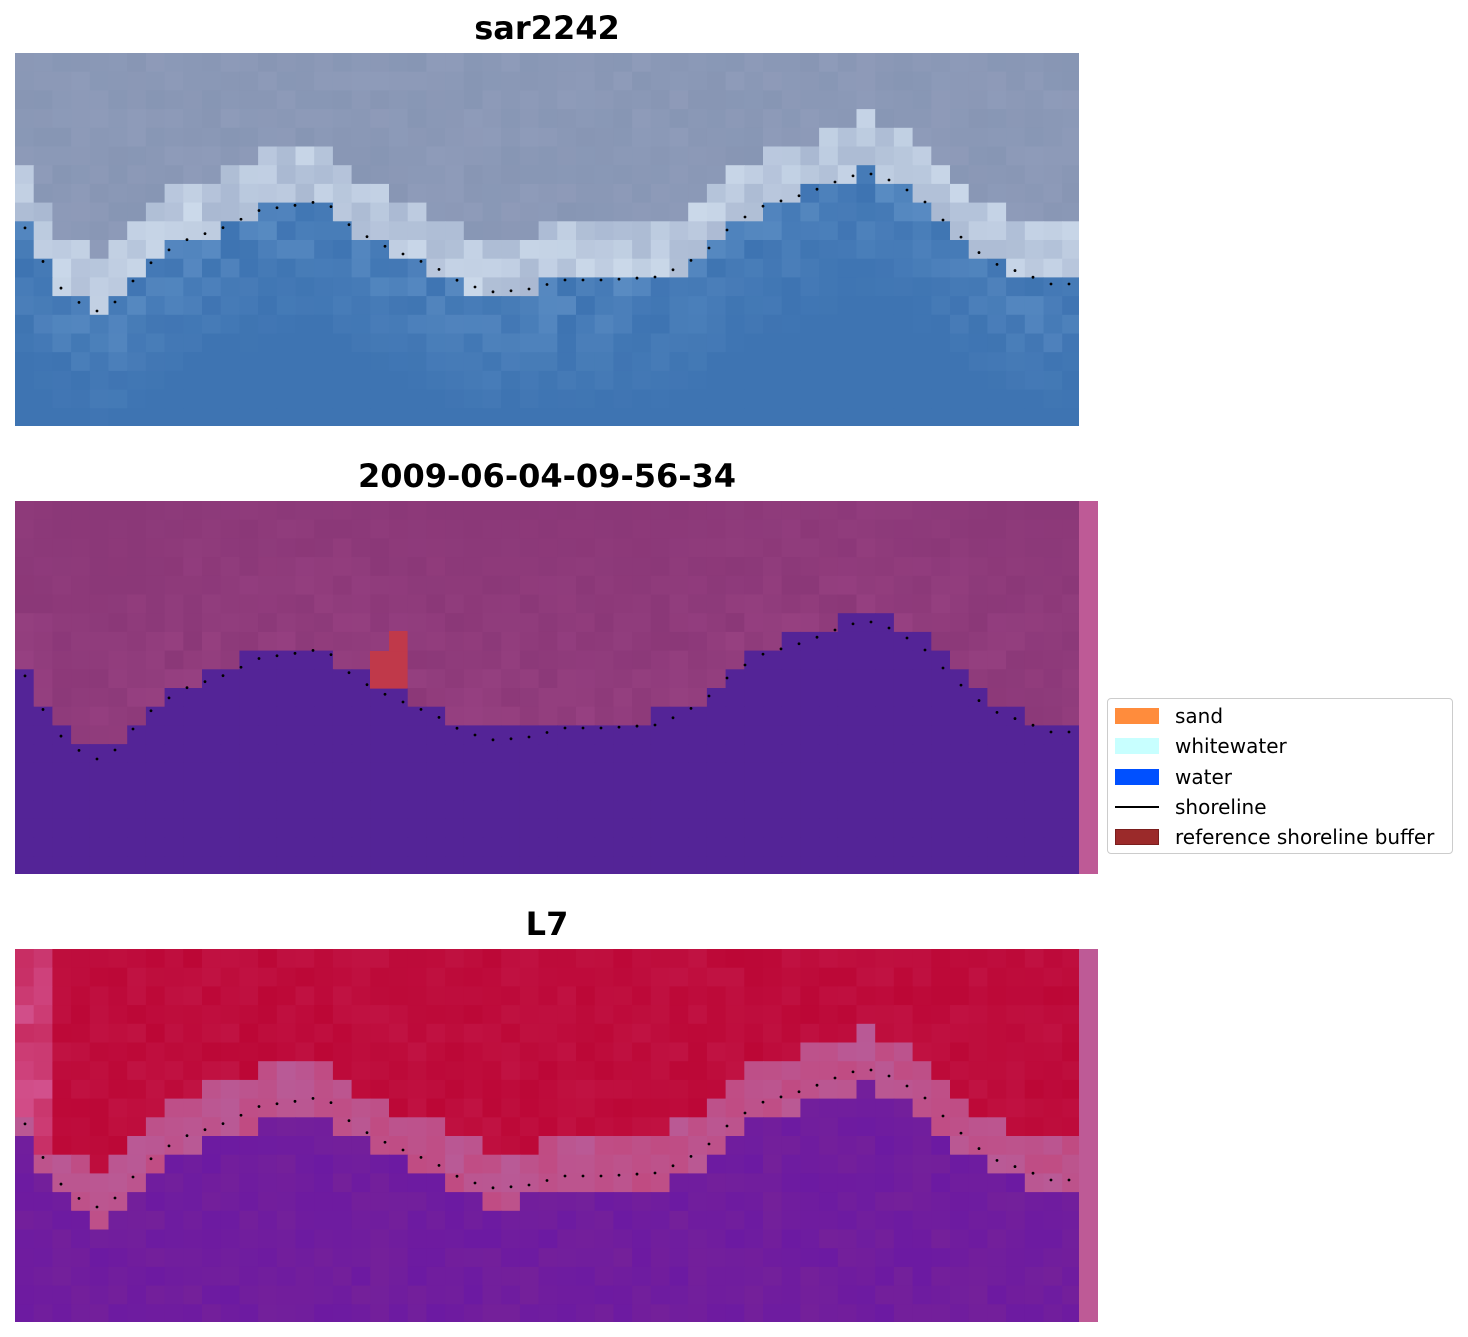 Image resolution: width=1468 pixels, height=1337 pixels. What do you see at coordinates (547, 28) in the screenshot?
I see `panel-title-rgb: sar2242` at bounding box center [547, 28].